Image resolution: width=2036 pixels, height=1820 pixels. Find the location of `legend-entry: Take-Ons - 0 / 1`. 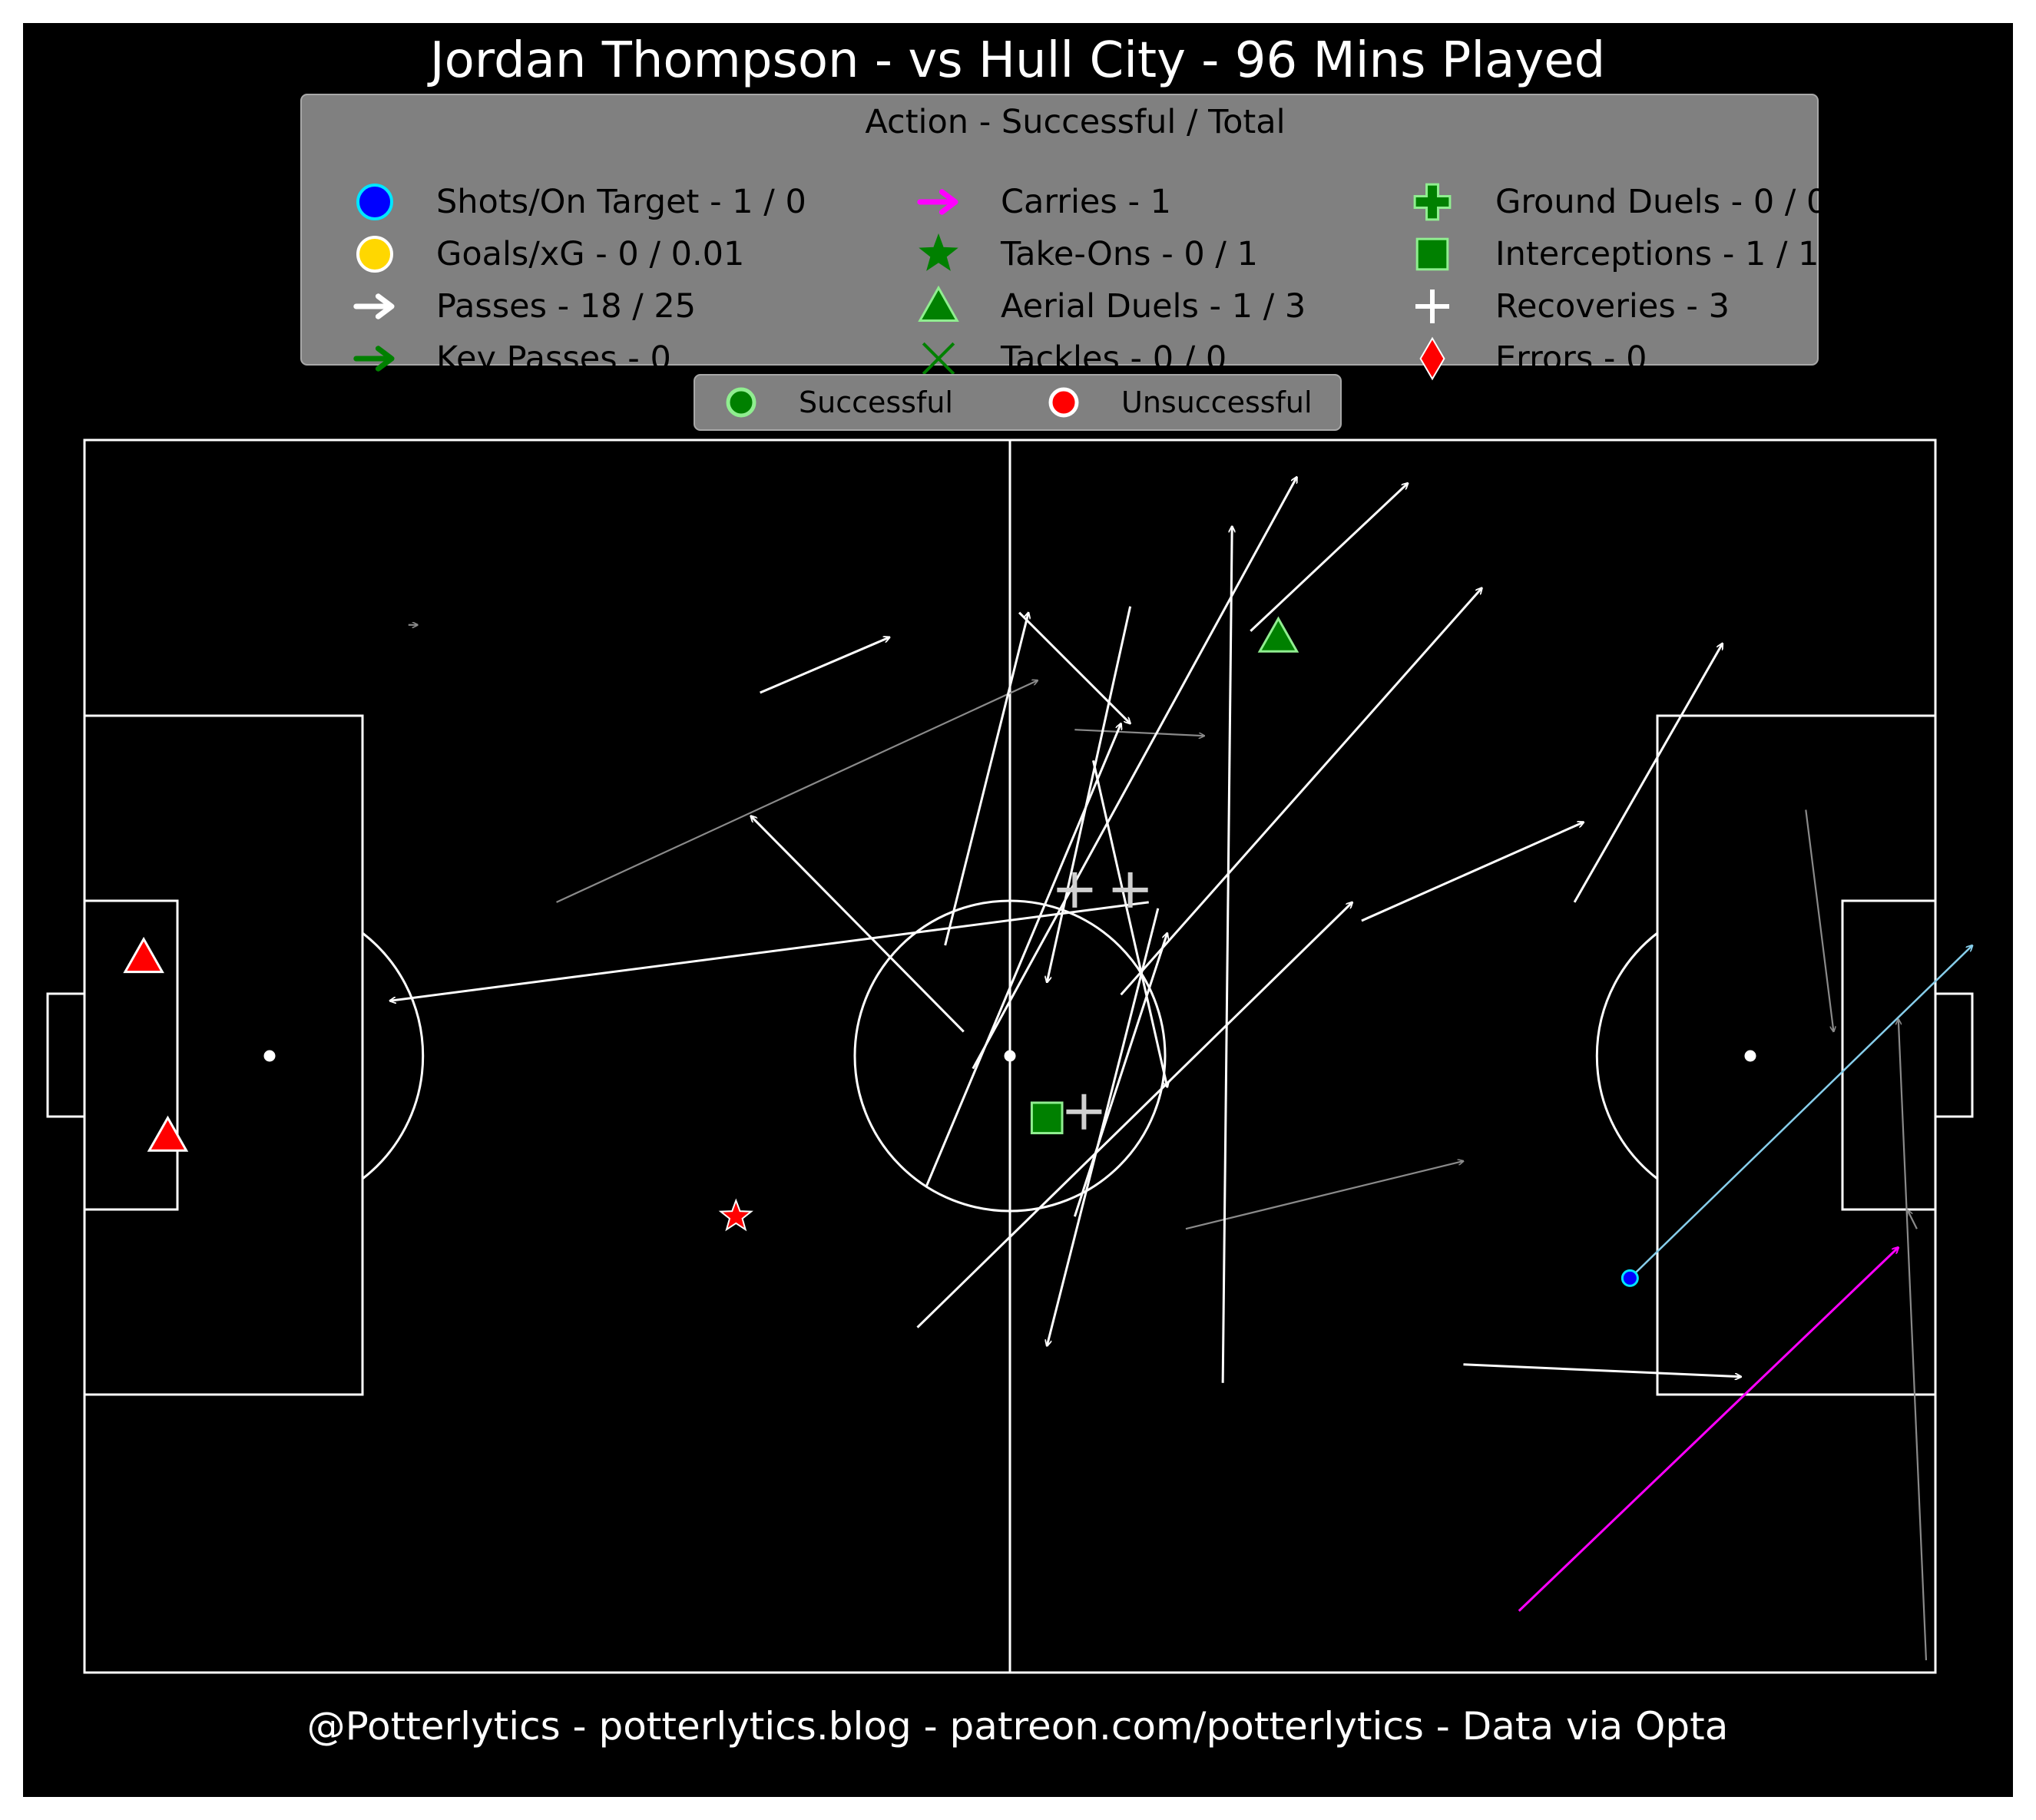

legend-entry: Take-Ons - 0 / 1 is located at coordinates (1088, 253).